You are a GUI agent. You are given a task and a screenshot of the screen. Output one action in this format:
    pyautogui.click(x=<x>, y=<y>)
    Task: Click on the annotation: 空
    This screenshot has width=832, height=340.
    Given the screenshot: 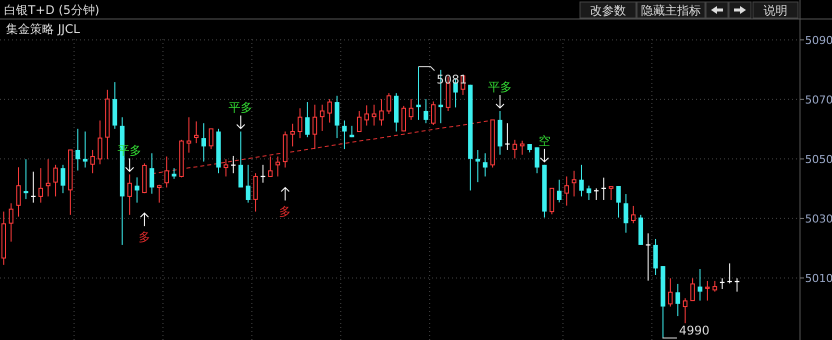 What is the action you would take?
    pyautogui.click(x=544, y=141)
    